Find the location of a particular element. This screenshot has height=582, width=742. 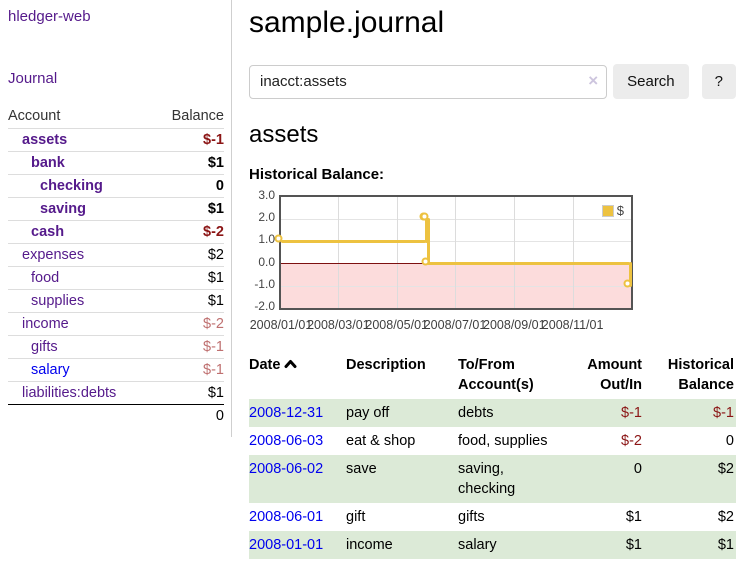

amount-column-header: Amount Out/In is located at coordinates (614, 375).